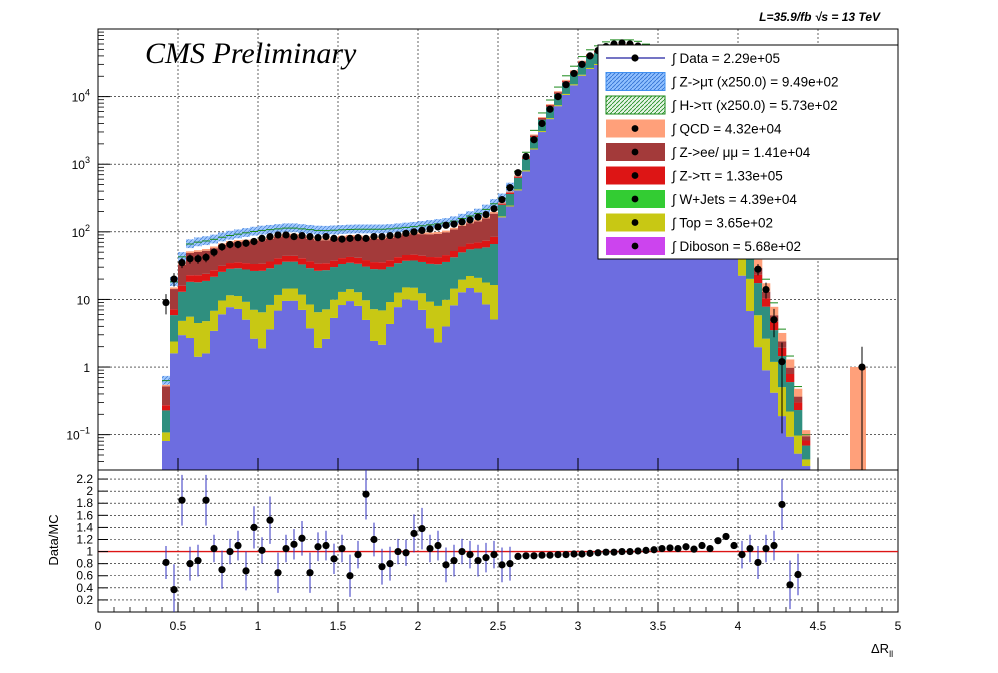  What do you see at coordinates (880, 648) in the screenshot?
I see `x-axis-label-main: ΔR` at bounding box center [880, 648].